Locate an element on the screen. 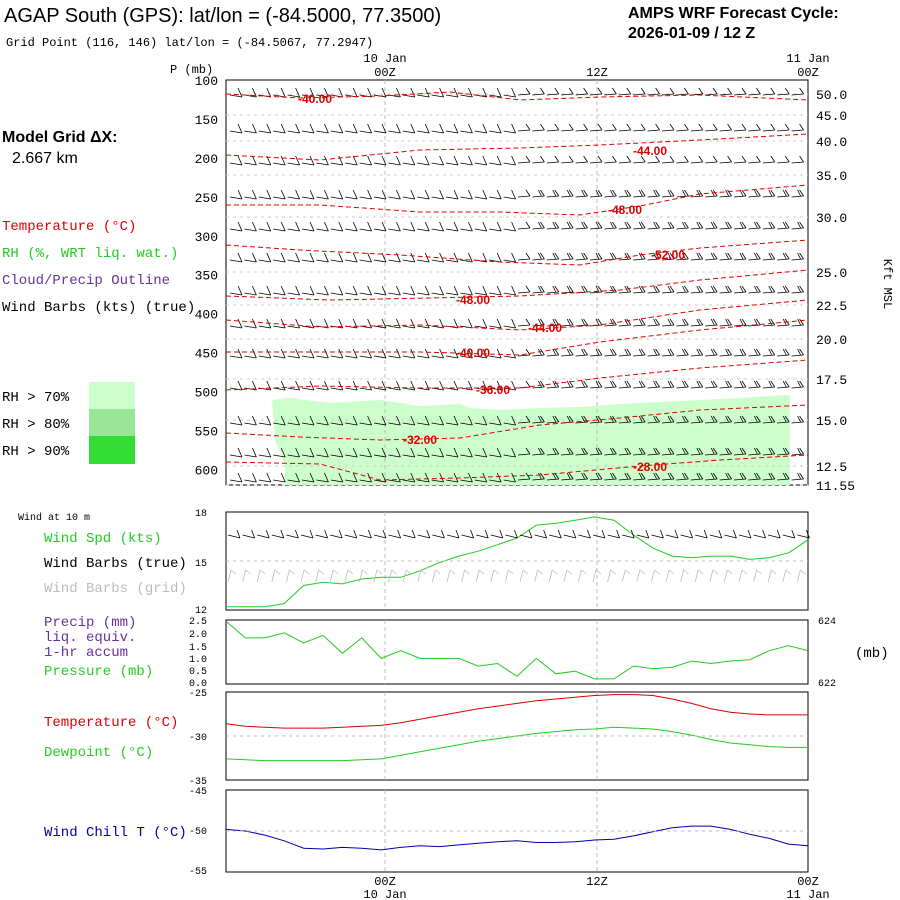 The width and height of the screenshot is (900, 900). surface-wind-barb is located at coordinates (613, 534).